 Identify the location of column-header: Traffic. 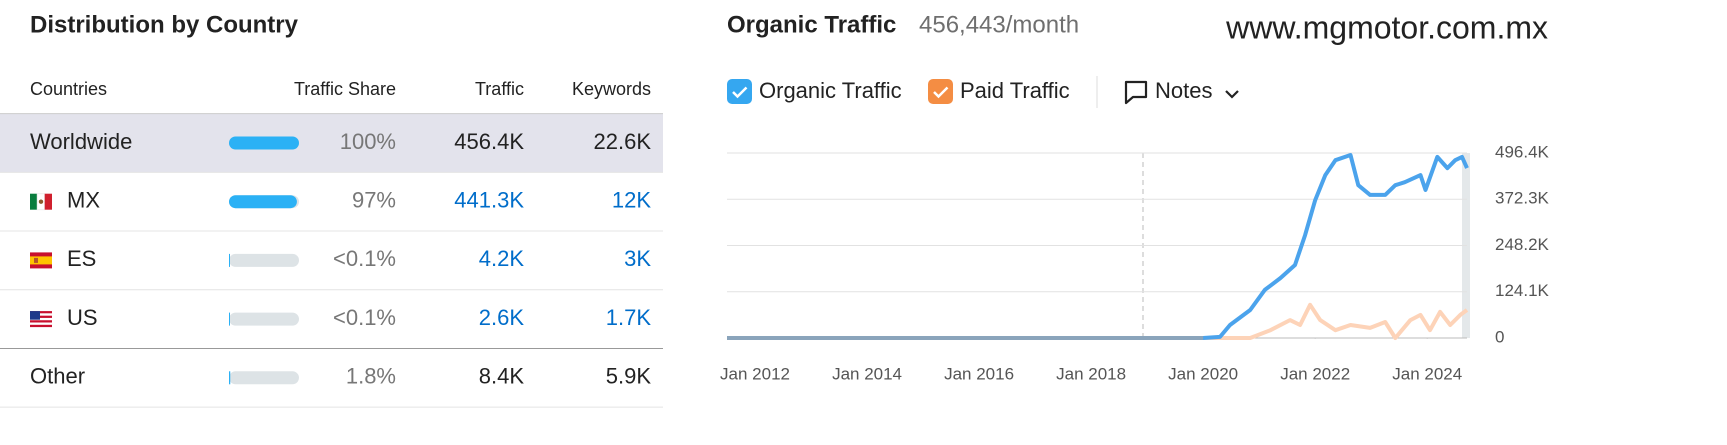
(499, 89).